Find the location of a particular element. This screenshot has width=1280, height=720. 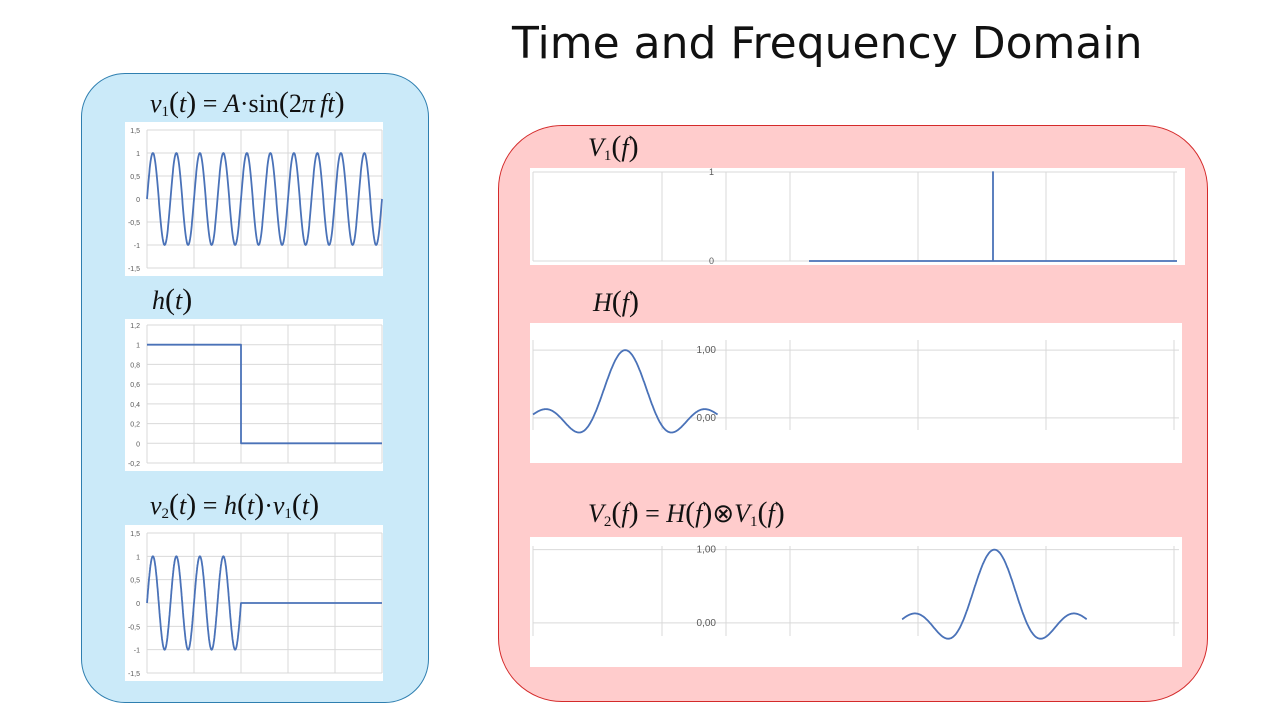

formula-h: h(t) is located at coordinates (172, 299).